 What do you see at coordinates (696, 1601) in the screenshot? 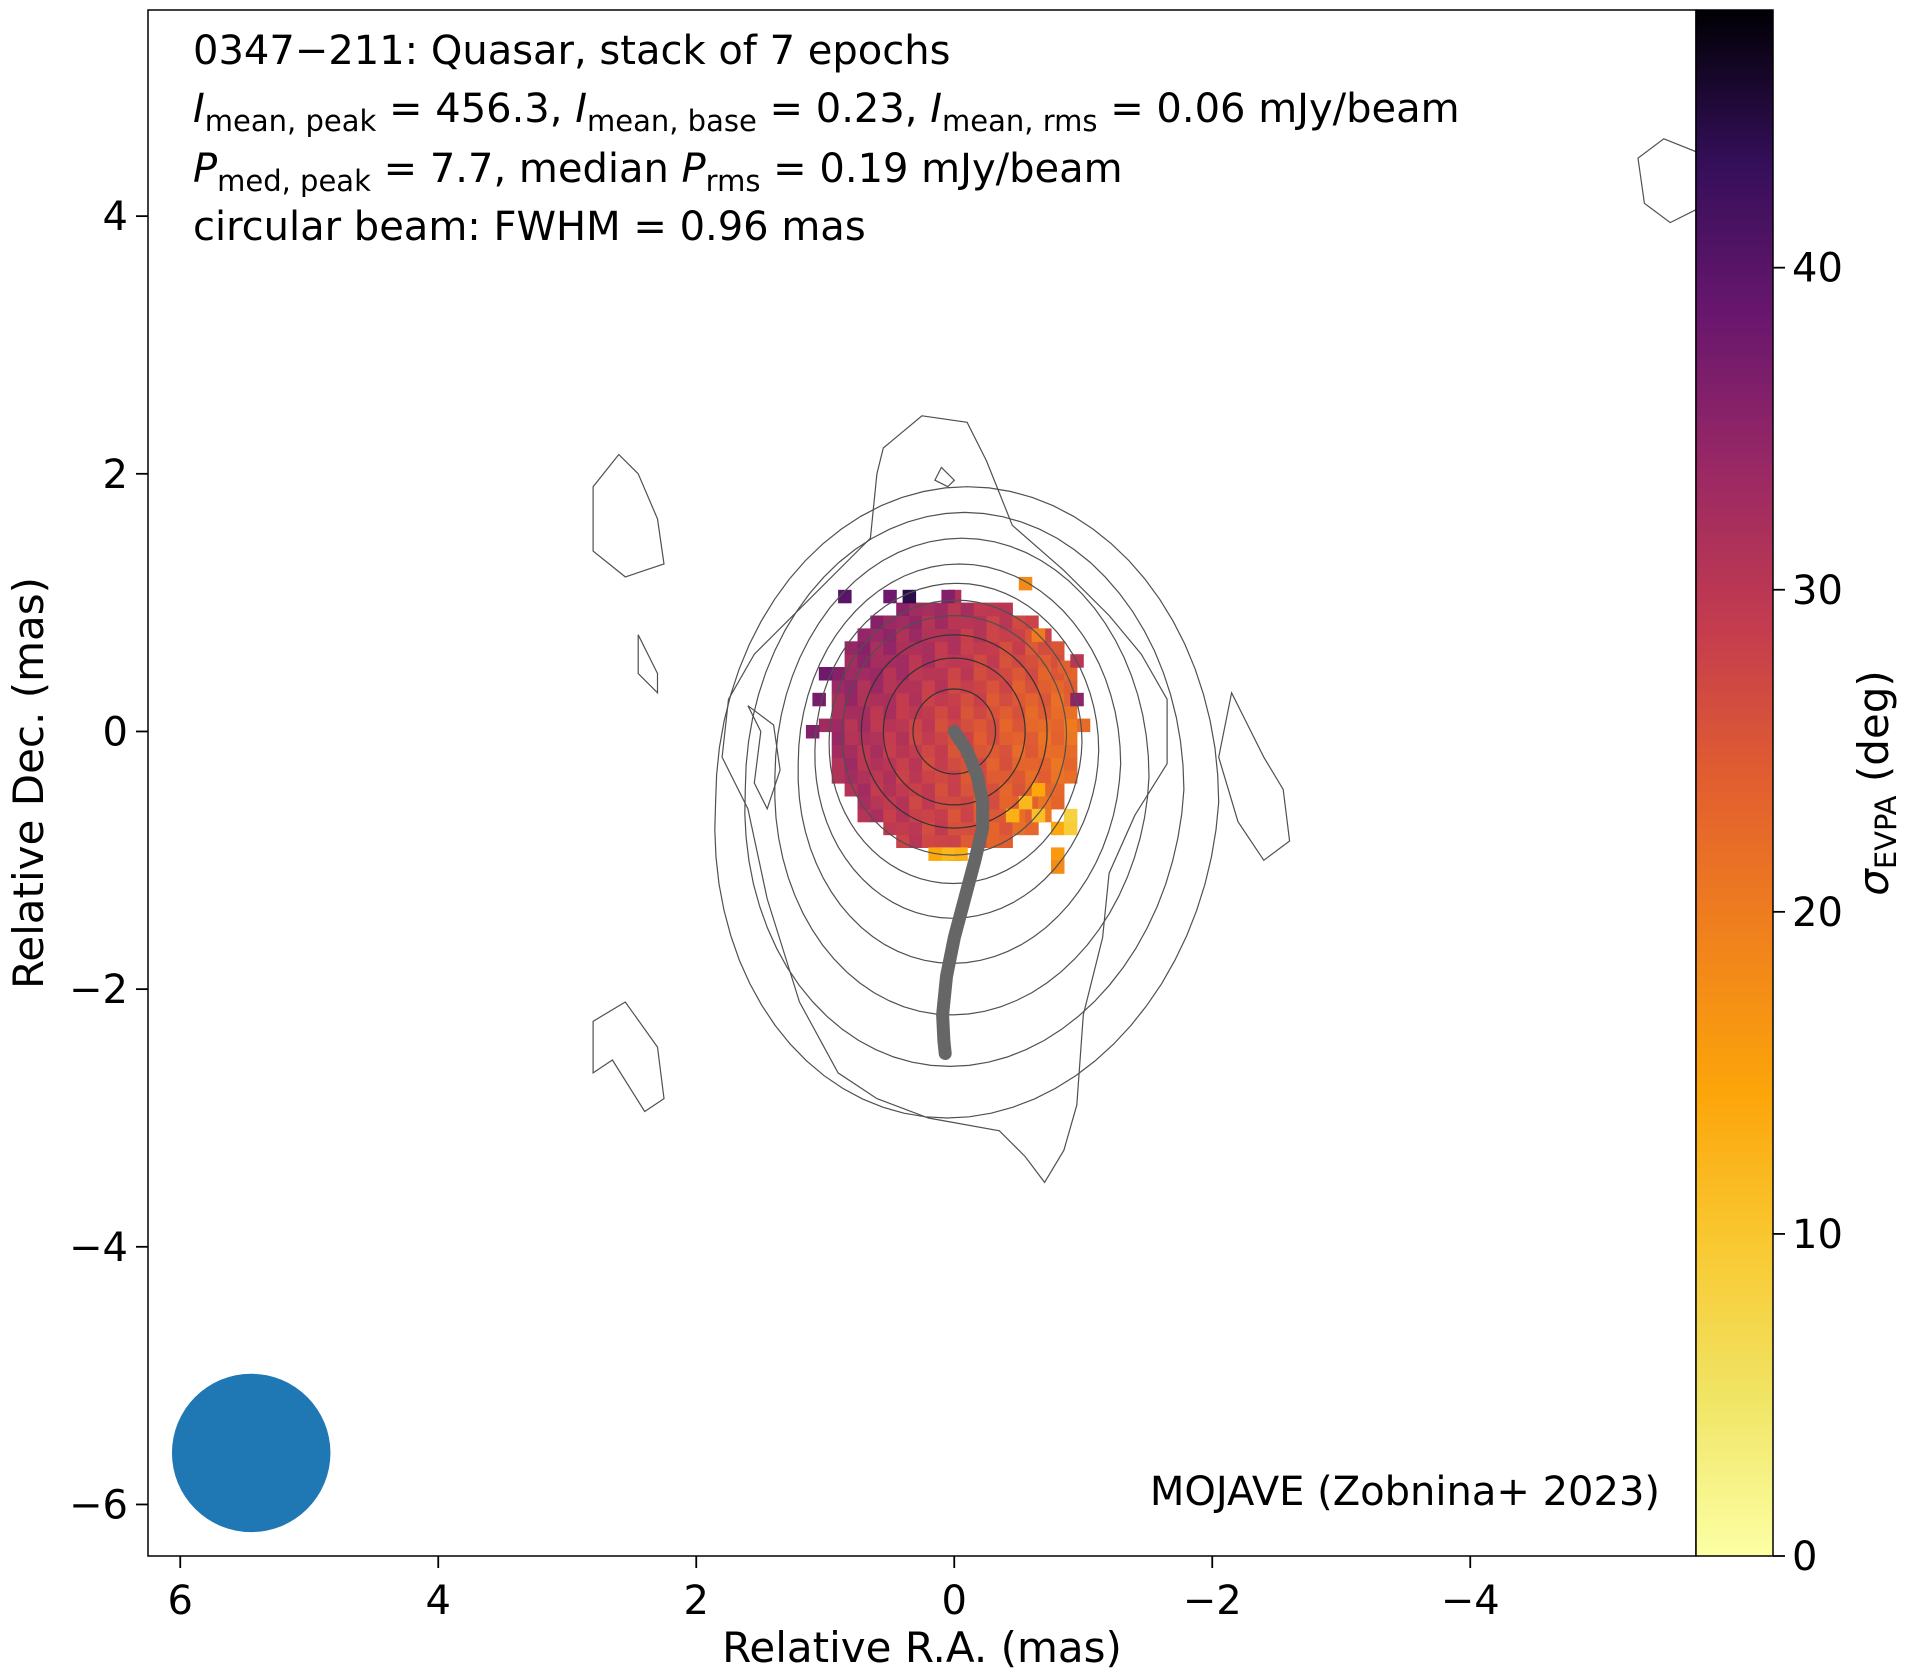
I see `x-tick-label: 2` at bounding box center [696, 1601].